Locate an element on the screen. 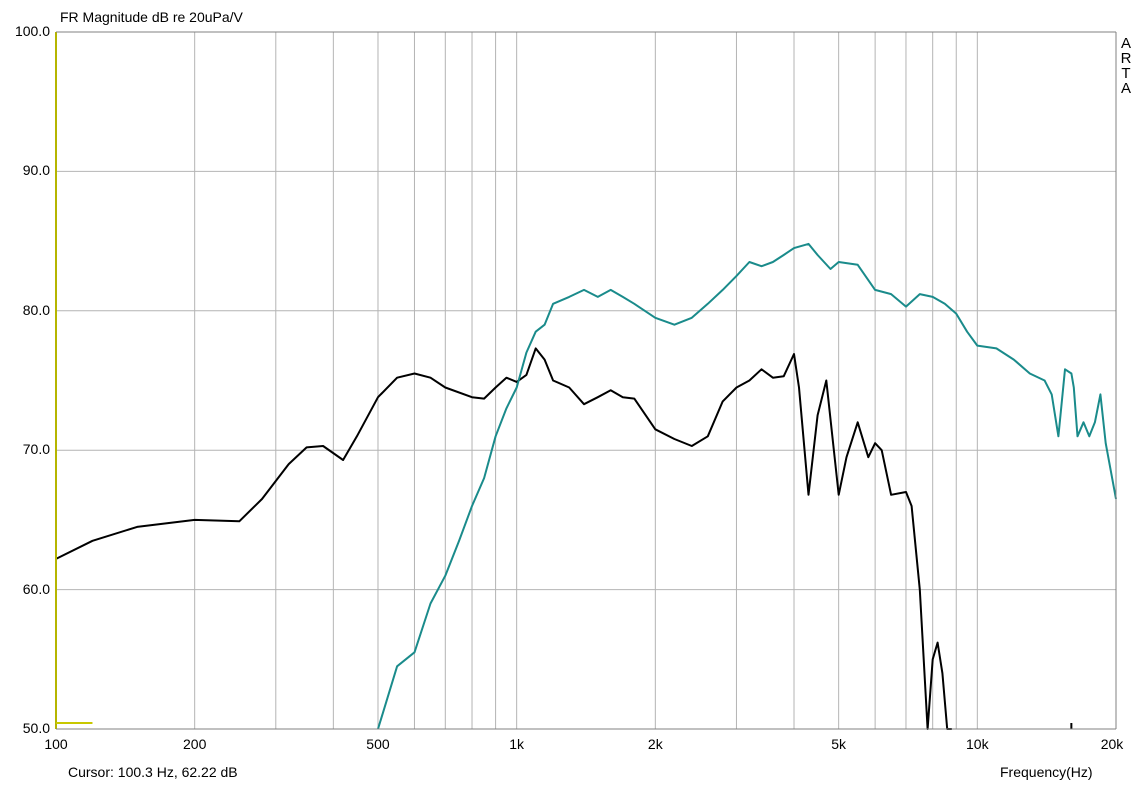  x-tick-label: 200 is located at coordinates (194, 744).